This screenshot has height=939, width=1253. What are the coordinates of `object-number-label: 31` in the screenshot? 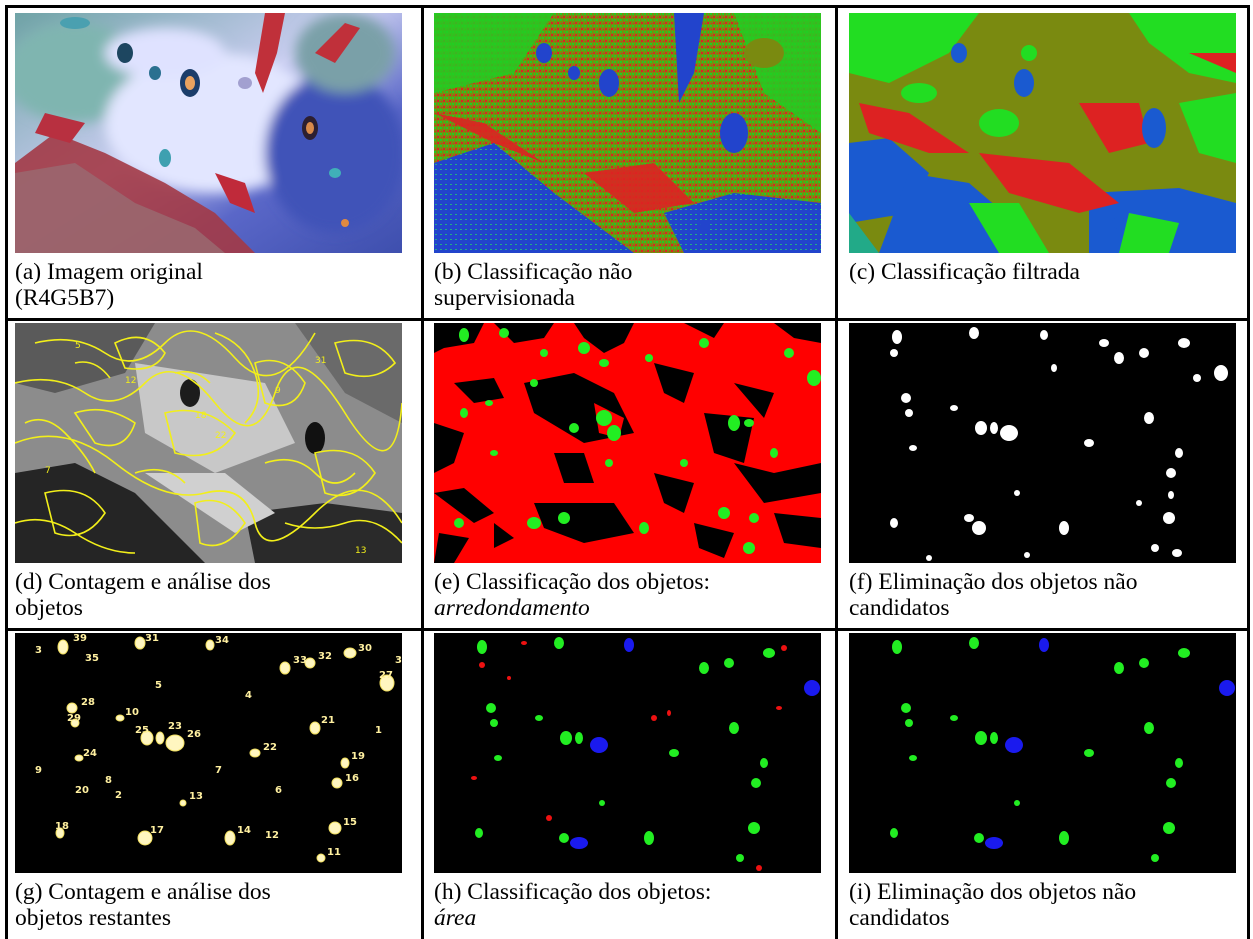 It's located at (152, 638).